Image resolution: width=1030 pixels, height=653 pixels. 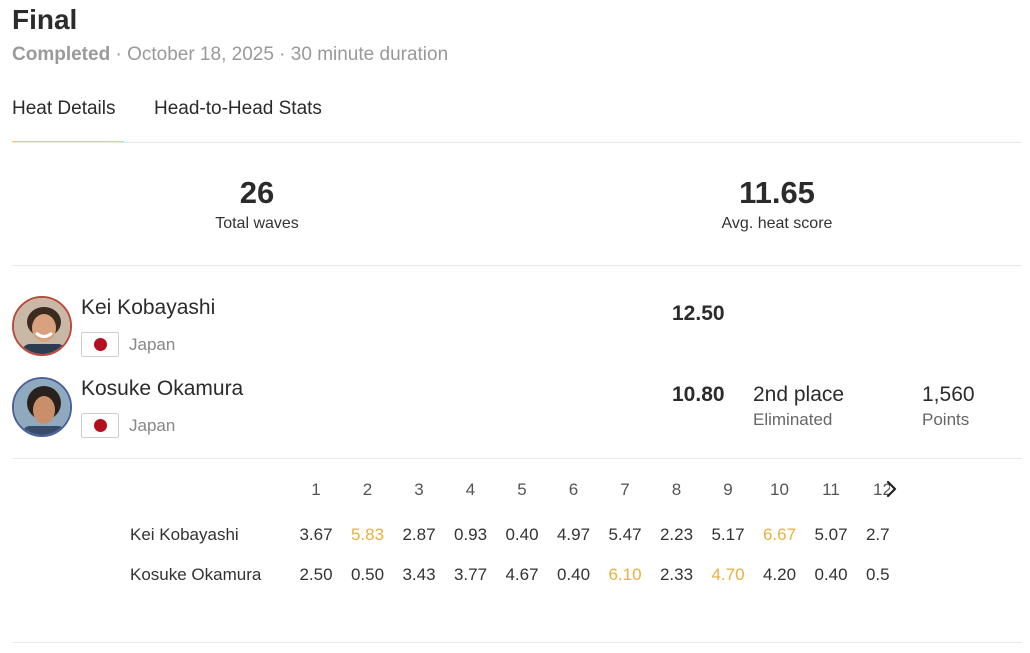 I want to click on wave-score-cell: 2.87, so click(x=419, y=534).